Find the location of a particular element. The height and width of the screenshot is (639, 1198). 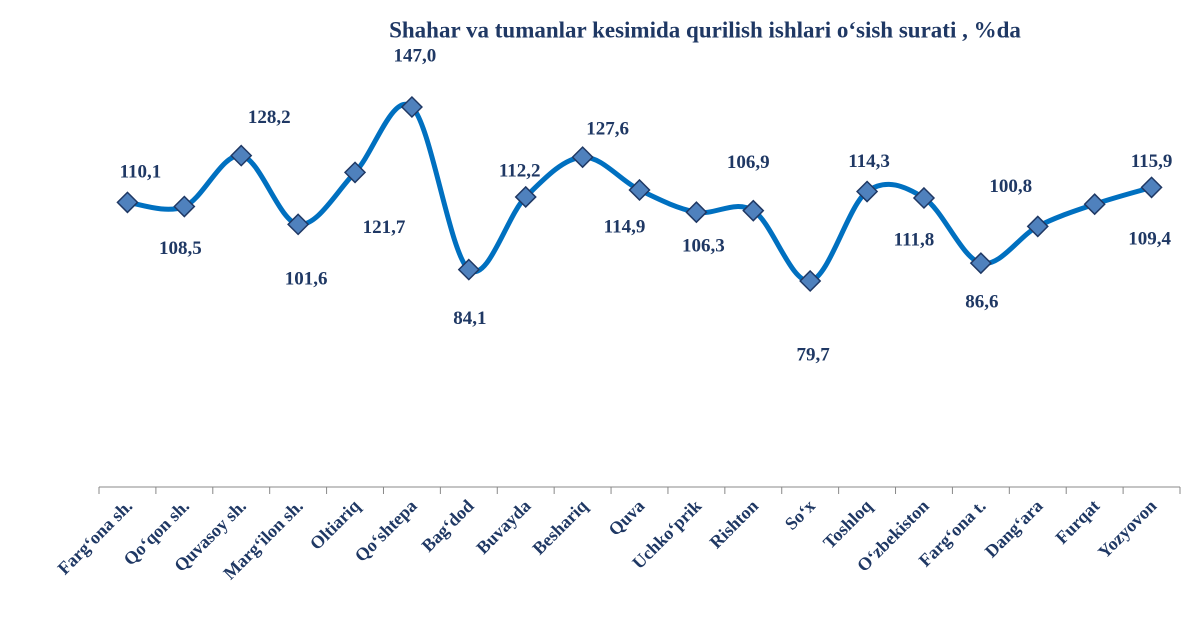

data-label: 101,6 is located at coordinates (306, 279).